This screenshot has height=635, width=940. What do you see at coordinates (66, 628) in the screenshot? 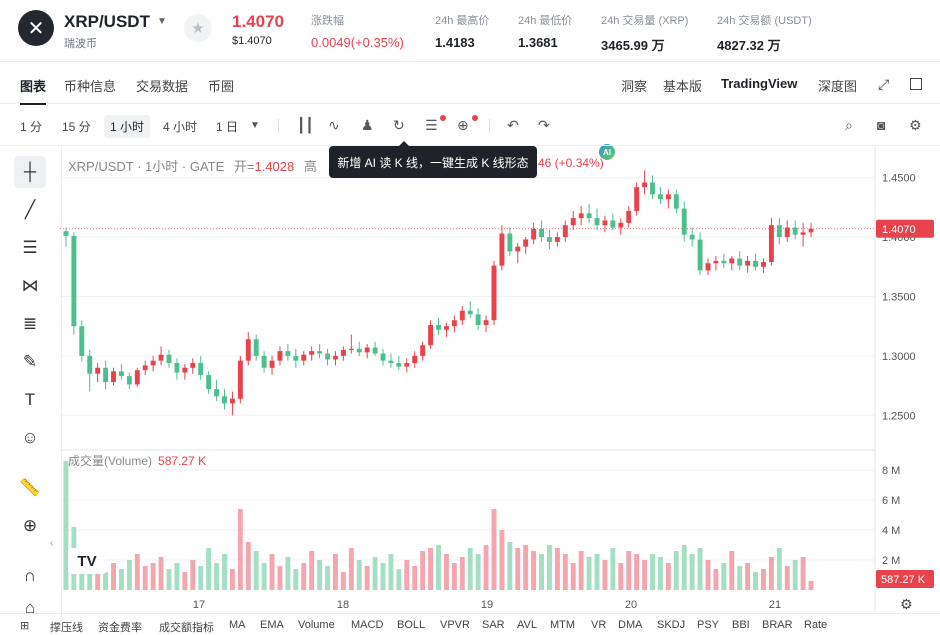
I see `indicator-撑压线: 撑压线` at bounding box center [66, 628].